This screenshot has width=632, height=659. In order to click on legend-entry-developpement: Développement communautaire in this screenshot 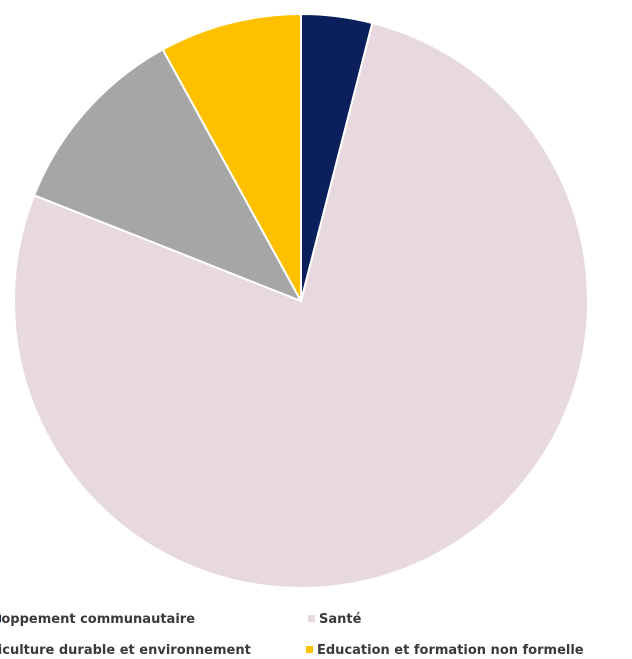, I will do `click(97, 619)`.